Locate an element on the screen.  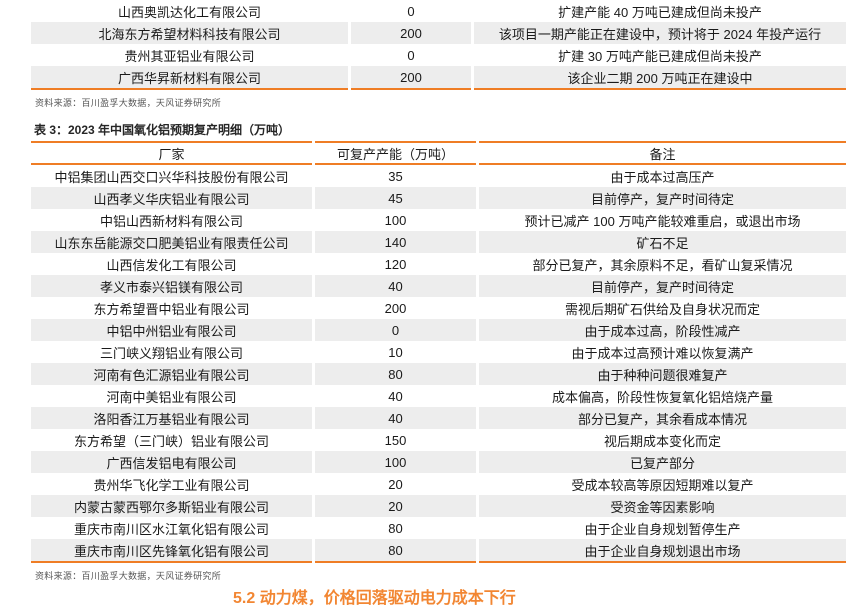
company-cell: 三门峡义翔铝业有限公司 is located at coordinates (171, 353).